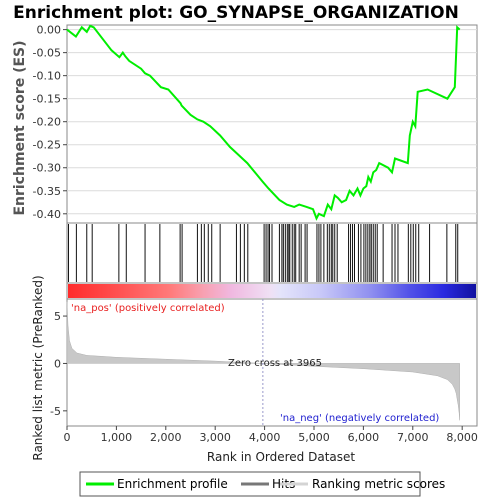  I want to click on es-y-tick-label: 0.00, so click(49, 30).